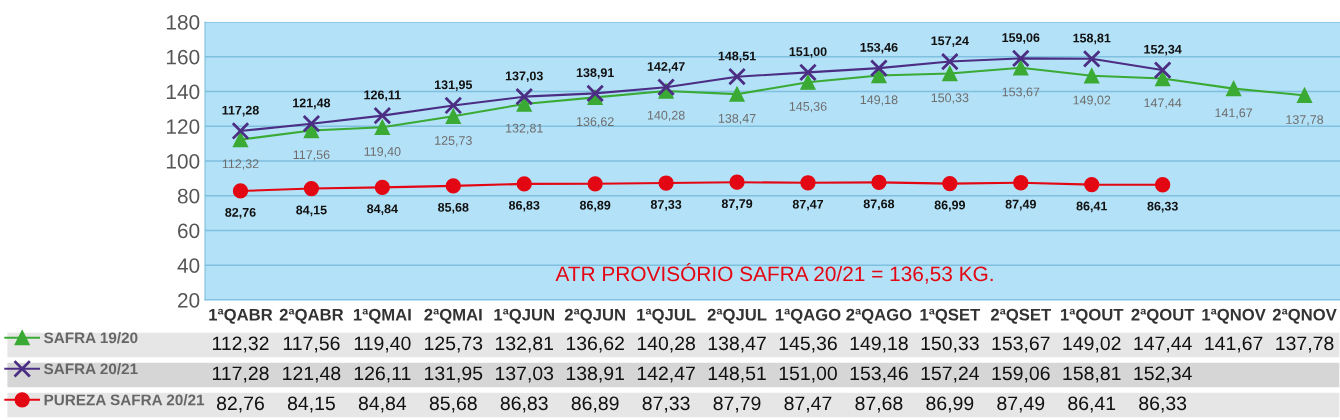 Image resolution: width=1340 pixels, height=420 pixels. Describe the element at coordinates (666, 404) in the screenshot. I see `data-label: 87,33` at that location.